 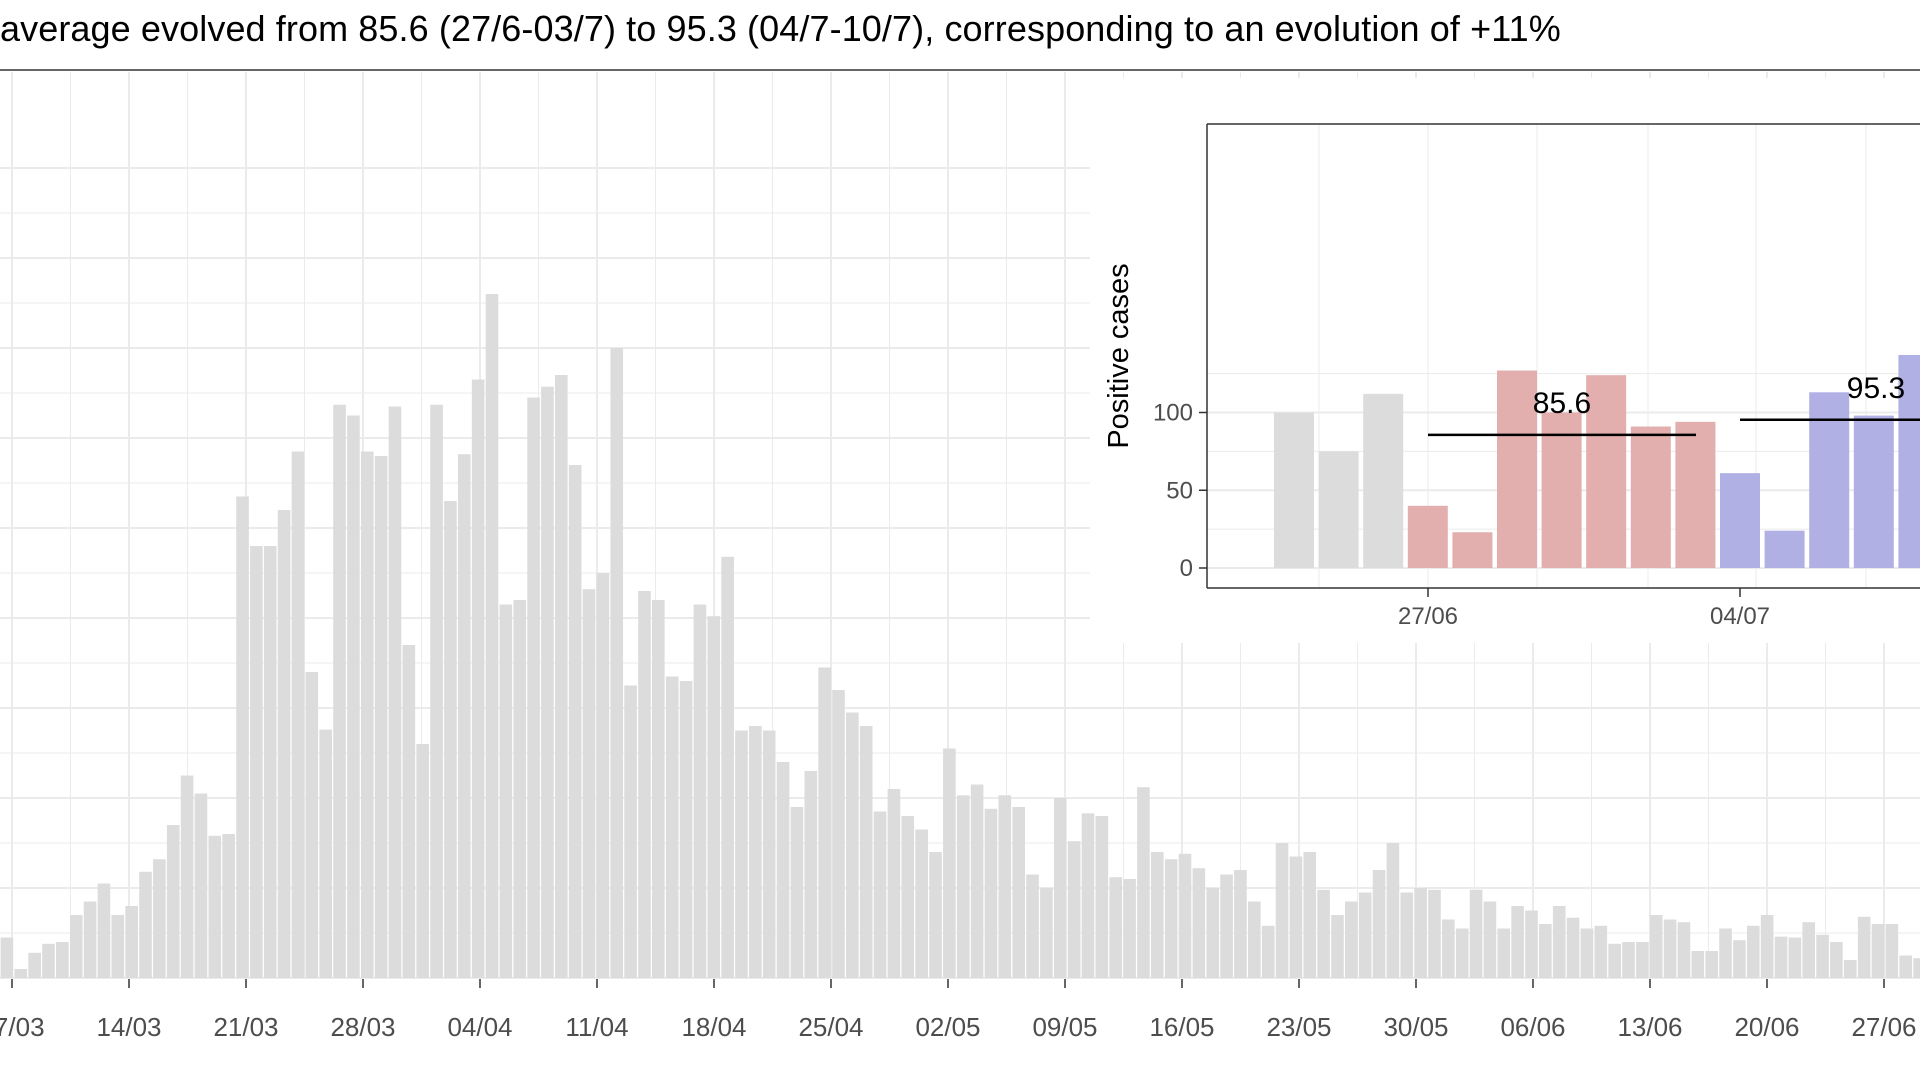 I want to click on x-tick-label: 07/03, so click(x=22, y=1027).